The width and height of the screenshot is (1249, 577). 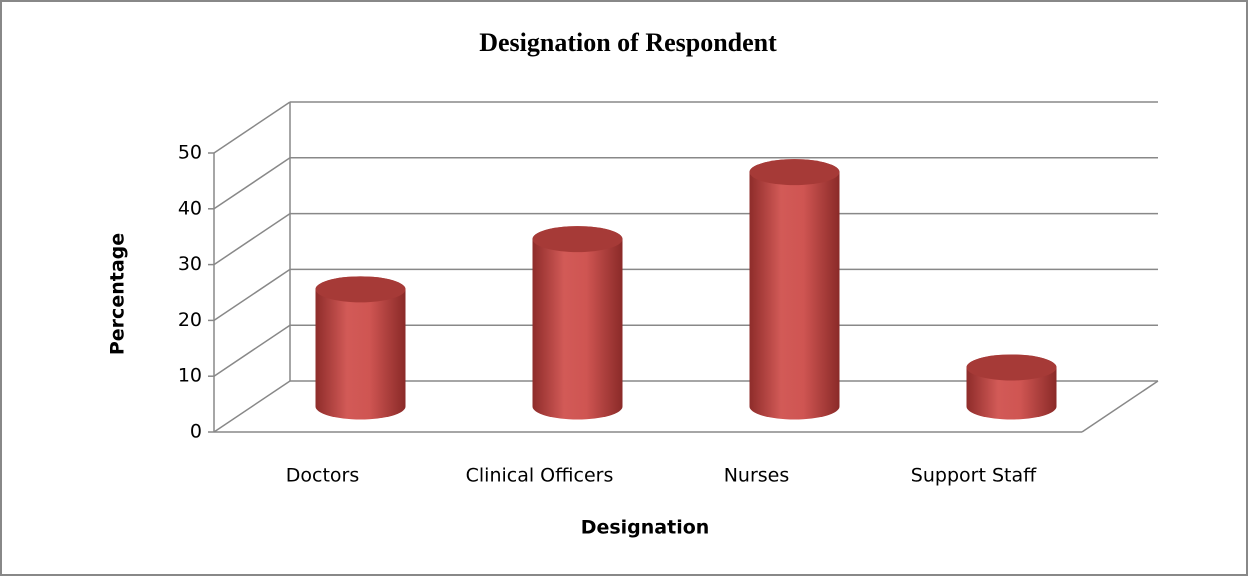 What do you see at coordinates (196, 432) in the screenshot?
I see `y-tick-label: 0` at bounding box center [196, 432].